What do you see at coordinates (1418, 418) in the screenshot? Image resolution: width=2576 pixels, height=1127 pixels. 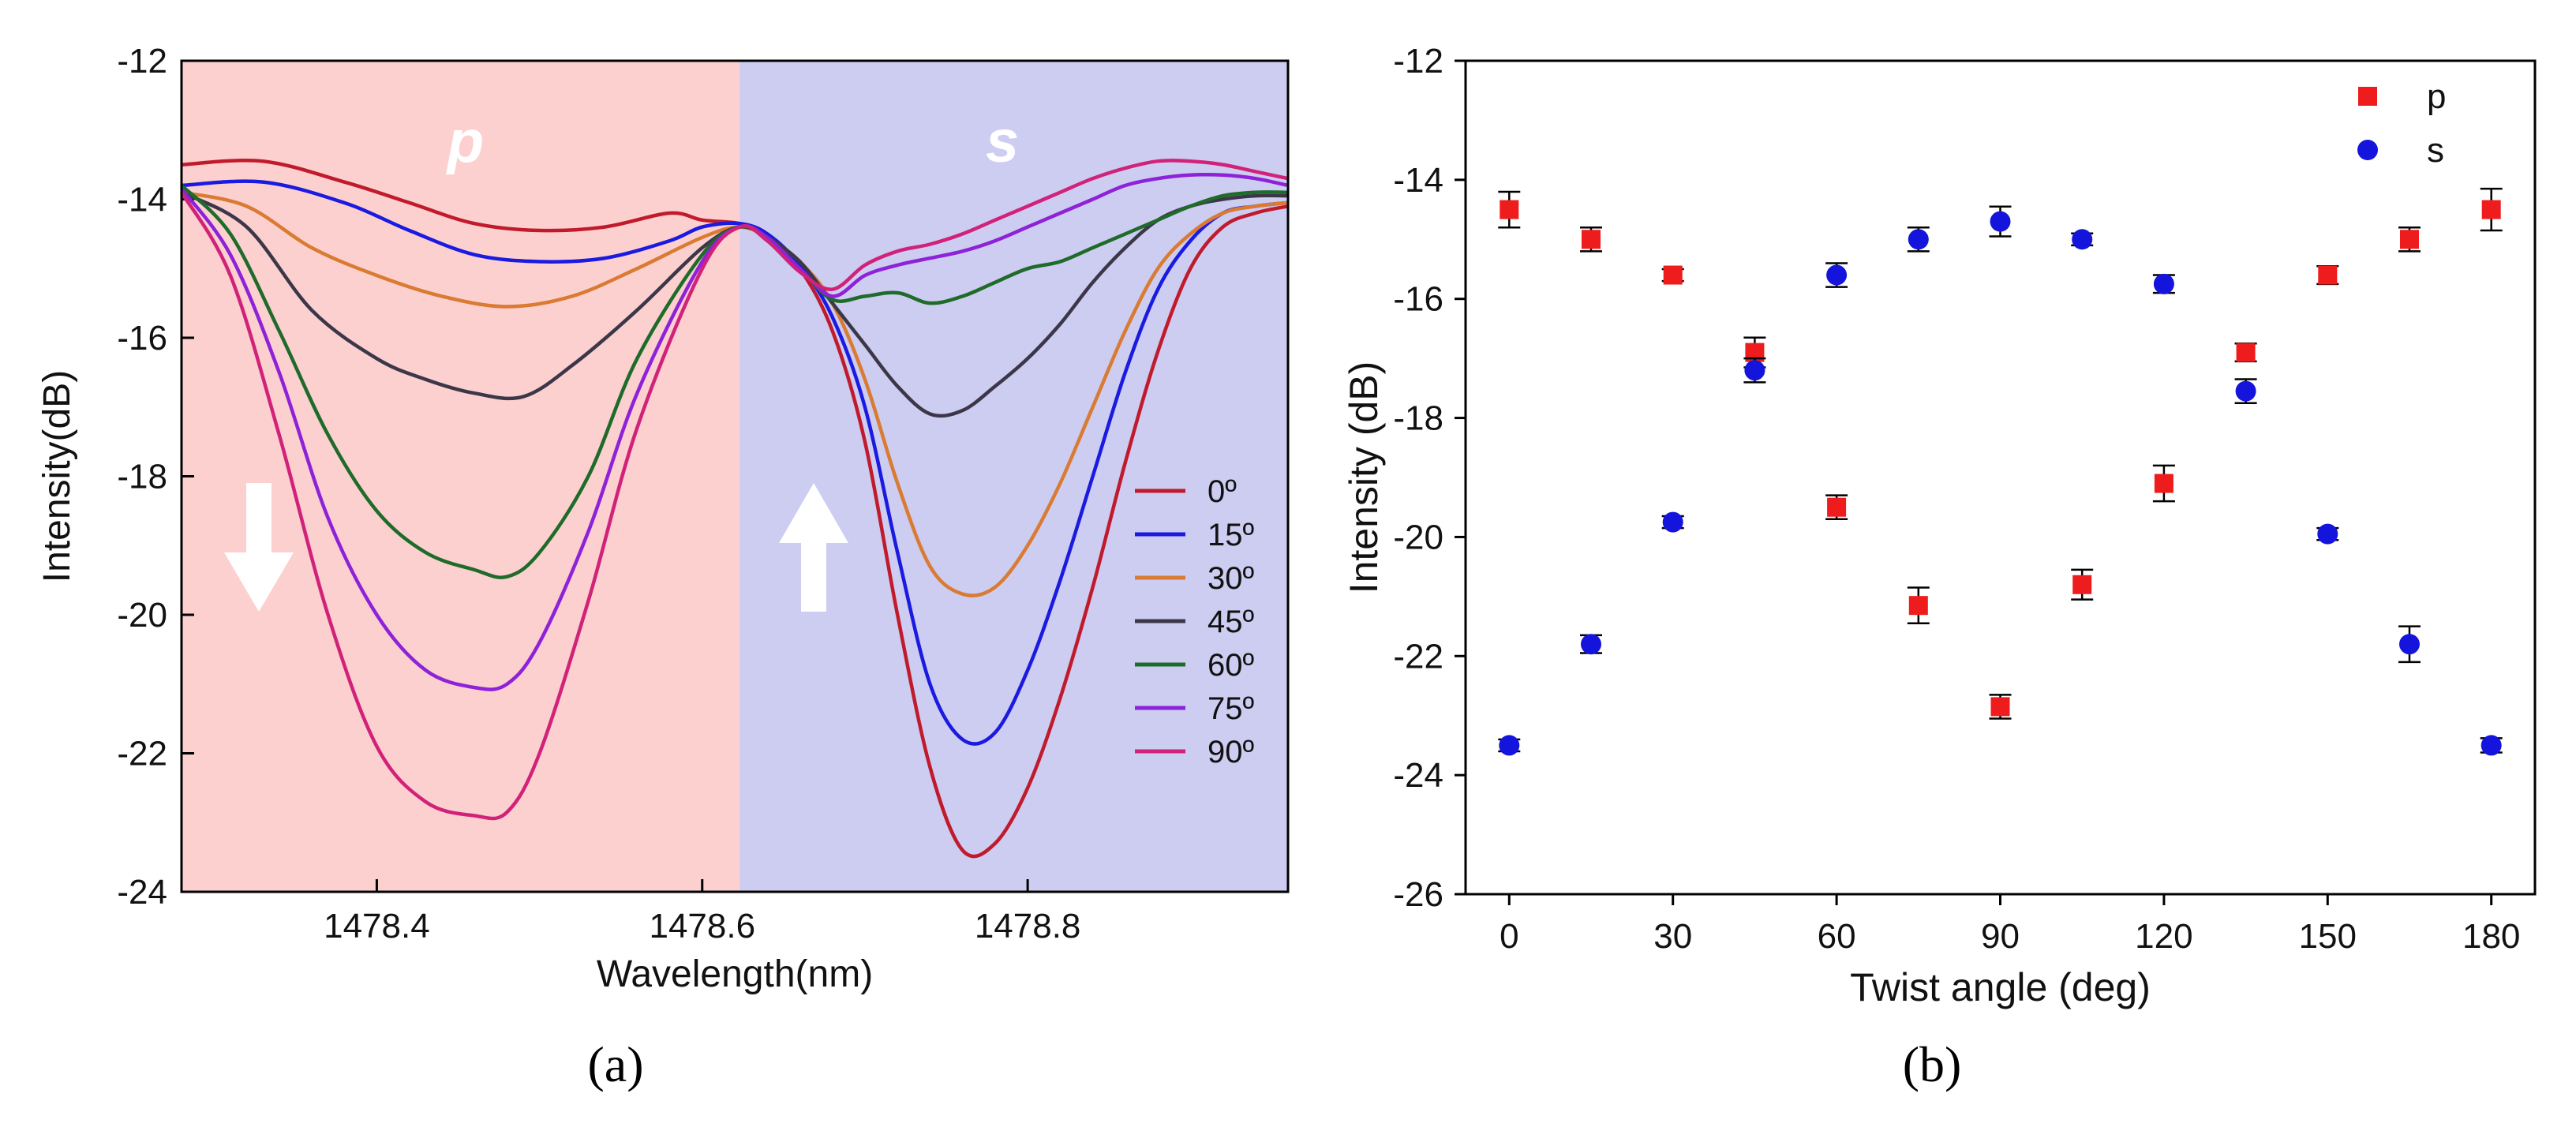 I see `y-tick-label-b: -18` at bounding box center [1418, 418].